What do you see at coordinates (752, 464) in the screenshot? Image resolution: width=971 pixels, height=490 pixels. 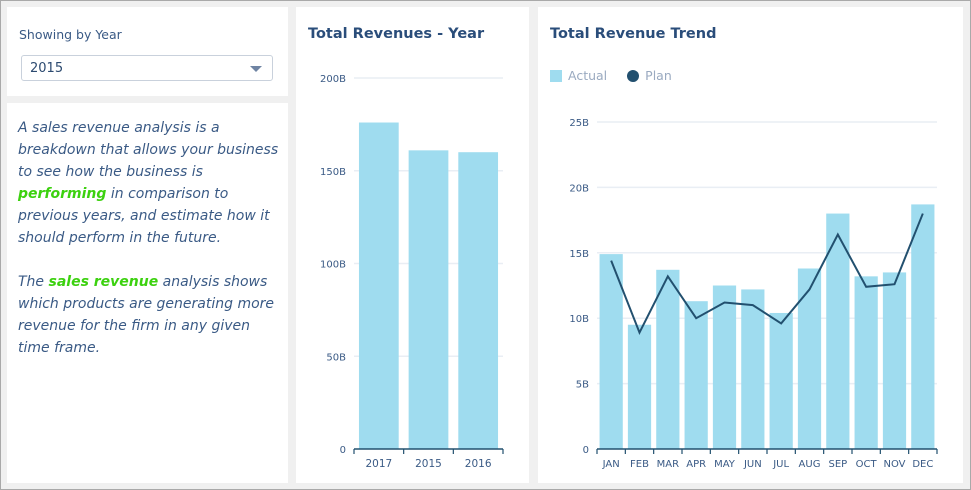 I see `x-tick-label: JUN` at bounding box center [752, 464].